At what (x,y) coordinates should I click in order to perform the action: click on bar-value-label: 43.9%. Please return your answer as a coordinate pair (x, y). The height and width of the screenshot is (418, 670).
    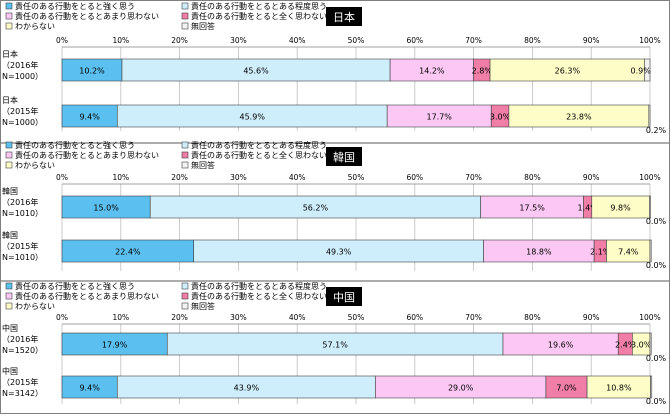
    Looking at the image, I should click on (247, 388).